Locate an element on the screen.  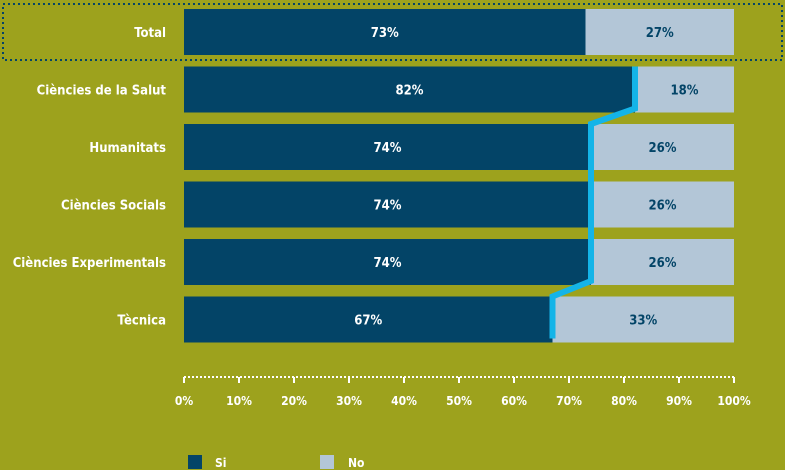
category-label: Total is located at coordinates (150, 33).